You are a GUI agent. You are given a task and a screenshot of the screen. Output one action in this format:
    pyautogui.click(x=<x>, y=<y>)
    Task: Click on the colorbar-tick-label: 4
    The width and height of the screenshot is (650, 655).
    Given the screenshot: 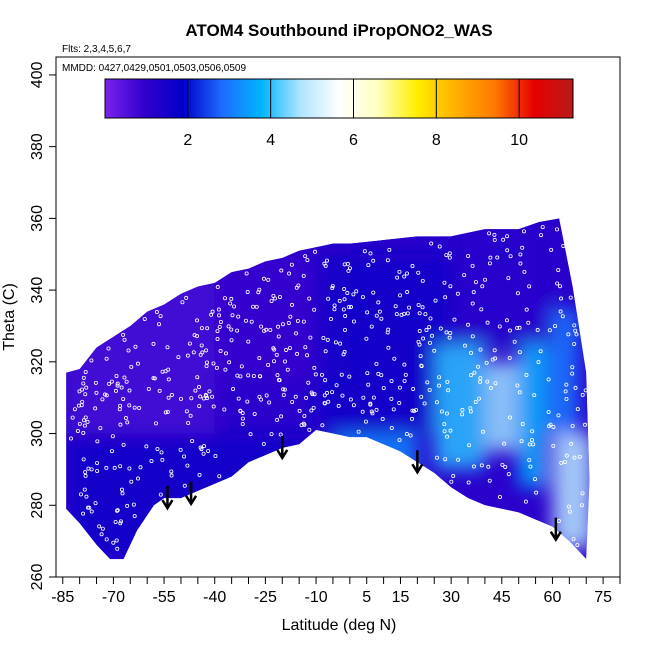 What is the action you would take?
    pyautogui.click(x=270, y=140)
    